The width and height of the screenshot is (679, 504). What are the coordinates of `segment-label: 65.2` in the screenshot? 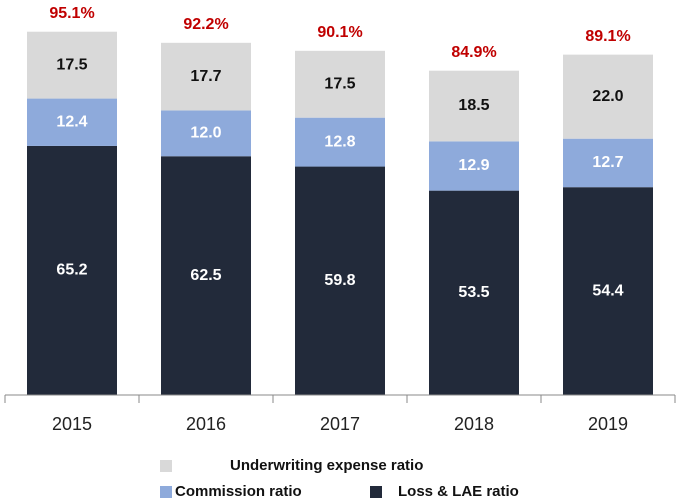 It's located at (71, 270).